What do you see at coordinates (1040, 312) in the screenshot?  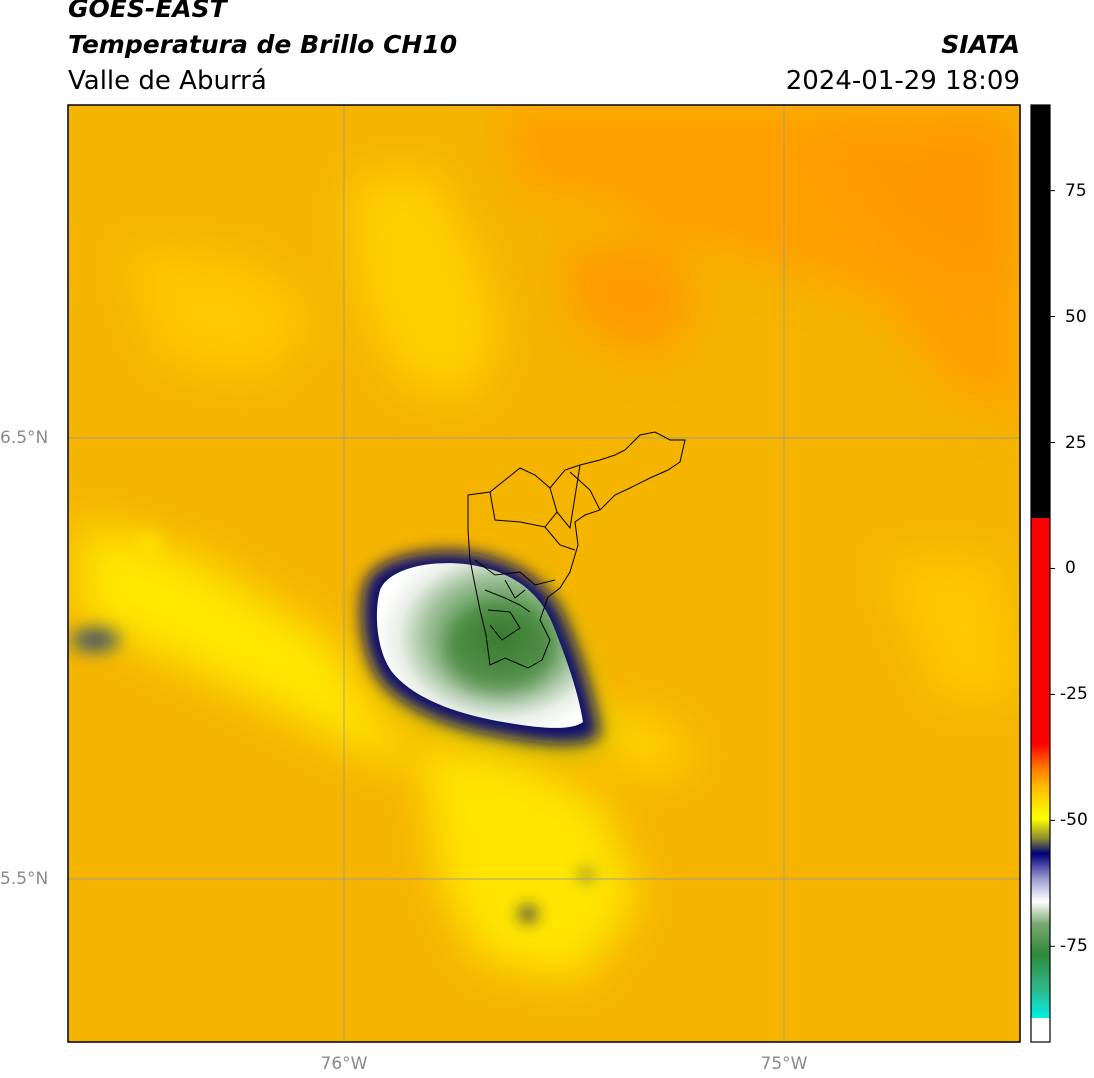 I see `colorbar-black-segment` at bounding box center [1040, 312].